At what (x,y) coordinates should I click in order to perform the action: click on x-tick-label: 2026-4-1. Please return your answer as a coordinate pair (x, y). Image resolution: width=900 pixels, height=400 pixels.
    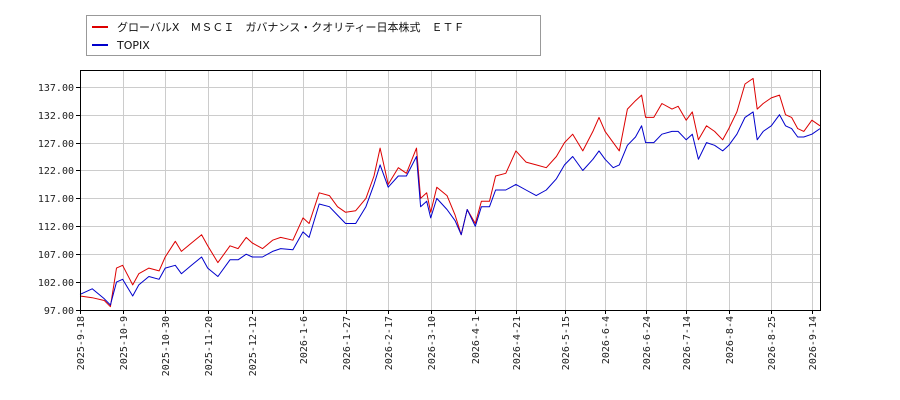
    Looking at the image, I should click on (476, 340).